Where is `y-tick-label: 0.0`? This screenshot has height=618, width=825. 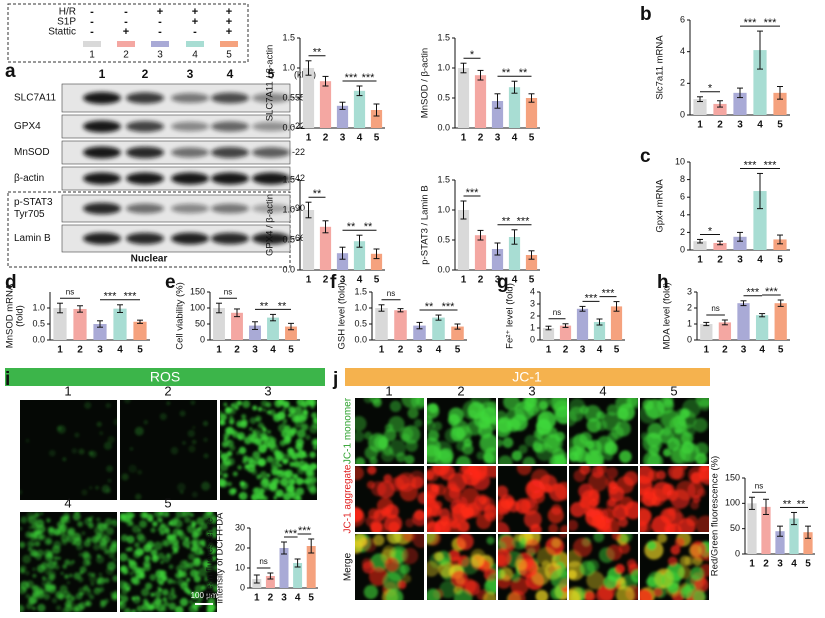
y-tick-label: 0.0 is located at coordinates (360, 339).